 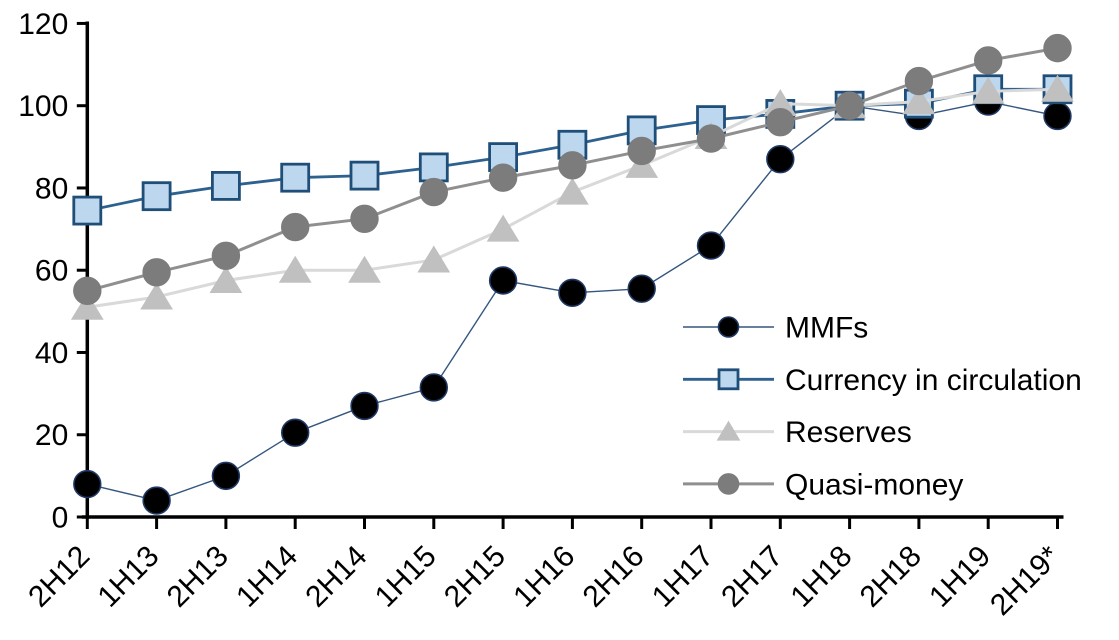 What do you see at coordinates (683, 577) in the screenshot?
I see `x-tick-label: 1H17` at bounding box center [683, 577].